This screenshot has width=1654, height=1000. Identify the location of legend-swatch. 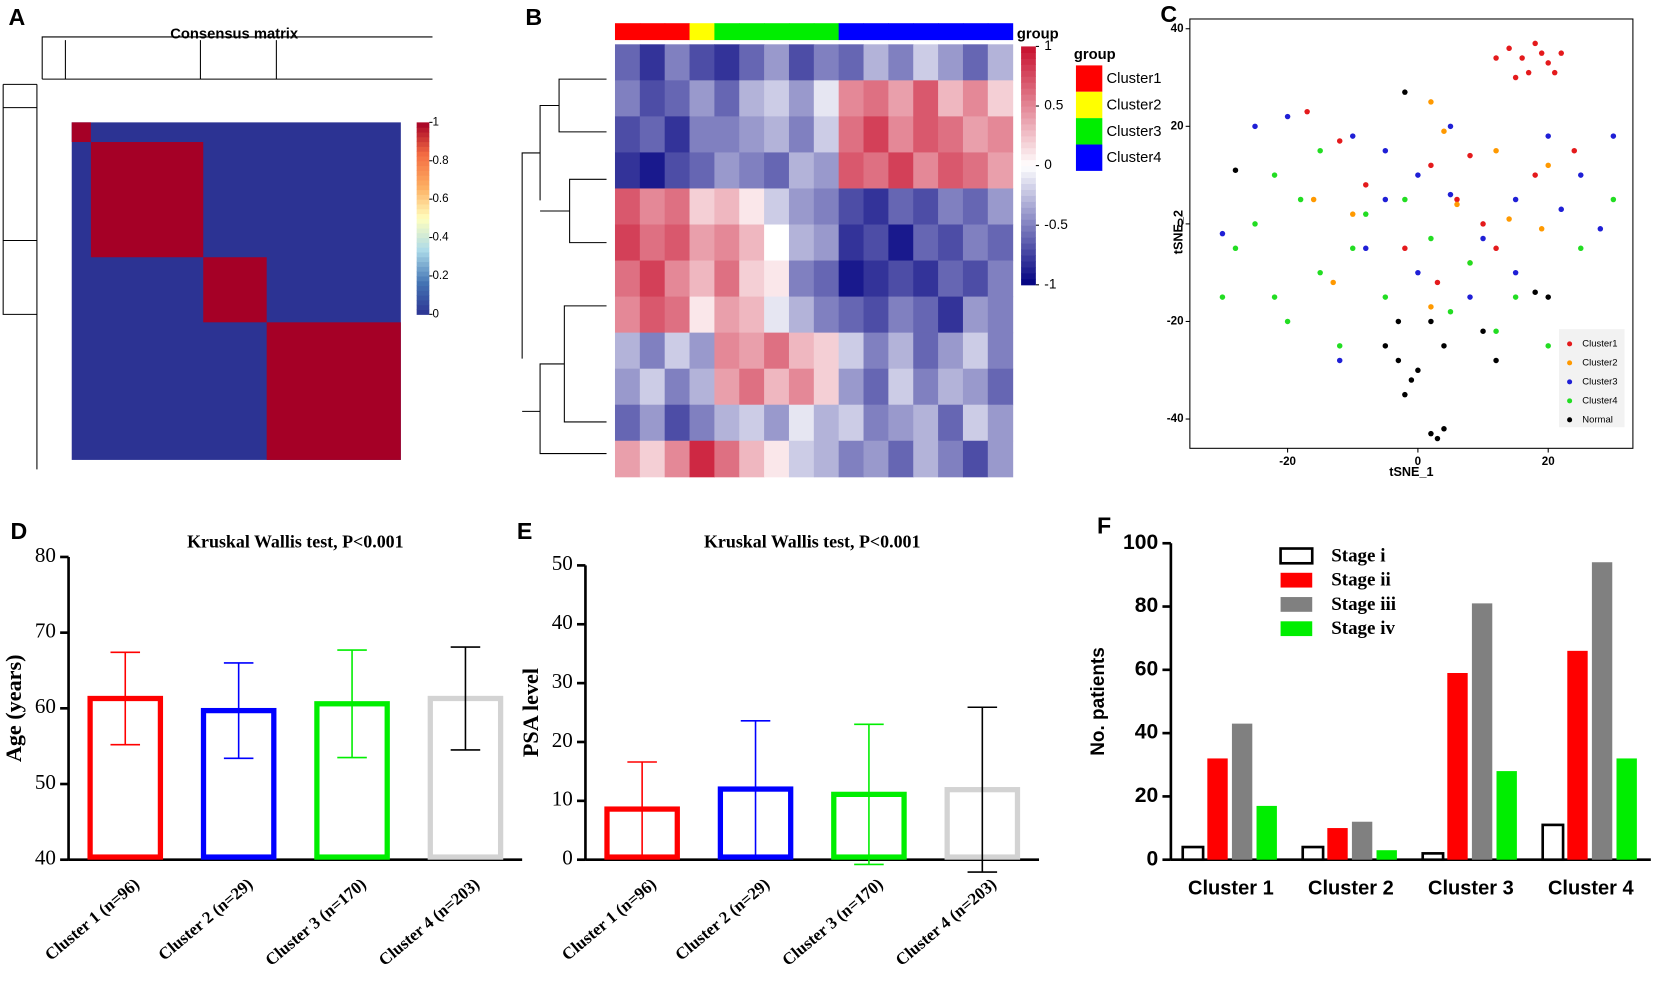
(1089, 157).